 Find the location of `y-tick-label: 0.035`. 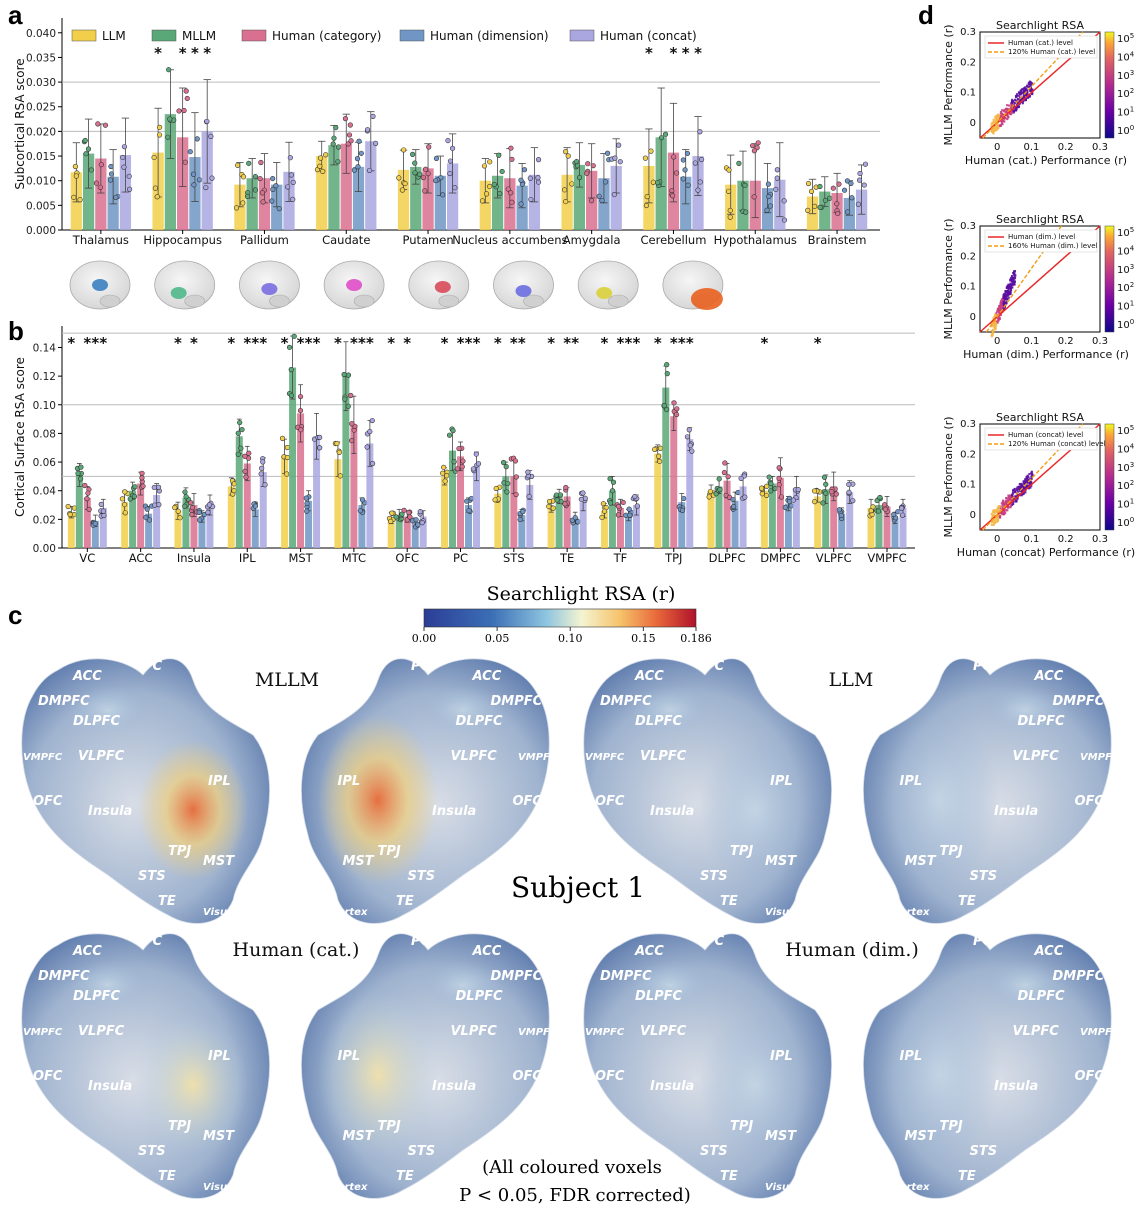

y-tick-label: 0.035 is located at coordinates (41, 58).